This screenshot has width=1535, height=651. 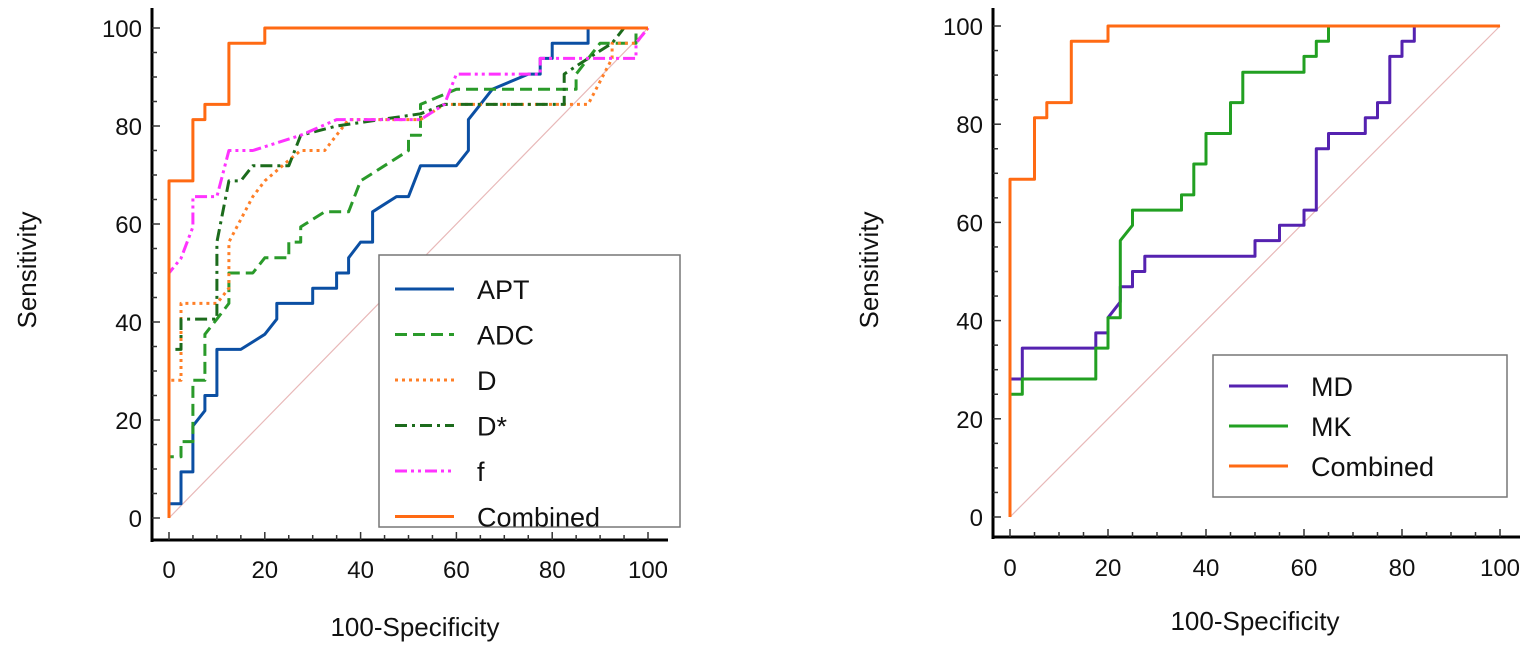 What do you see at coordinates (487, 381) in the screenshot?
I see `legend-label: D` at bounding box center [487, 381].